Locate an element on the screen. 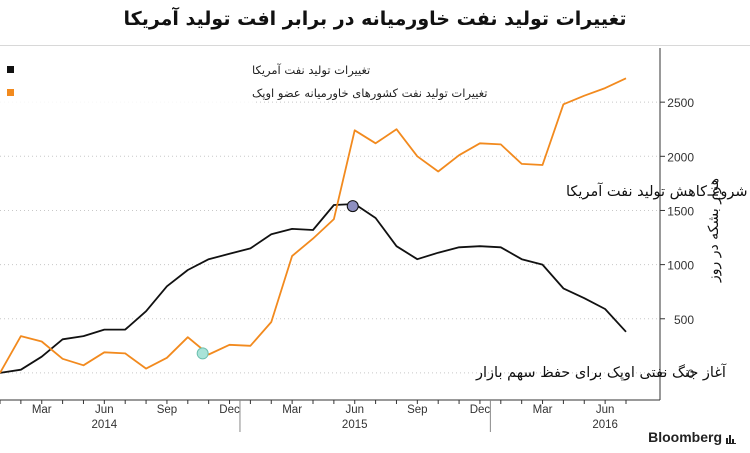 This screenshot has width=750, height=453. y-axis-label: هزار بشکه در روز is located at coordinates (714, 230).